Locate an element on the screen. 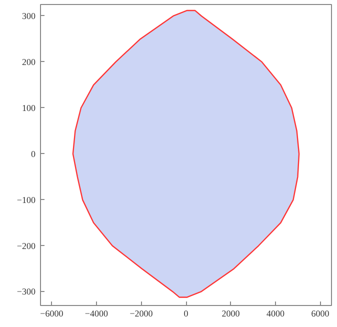 This screenshot has height=327, width=337. x-tick-label: 4000 is located at coordinates (276, 313).